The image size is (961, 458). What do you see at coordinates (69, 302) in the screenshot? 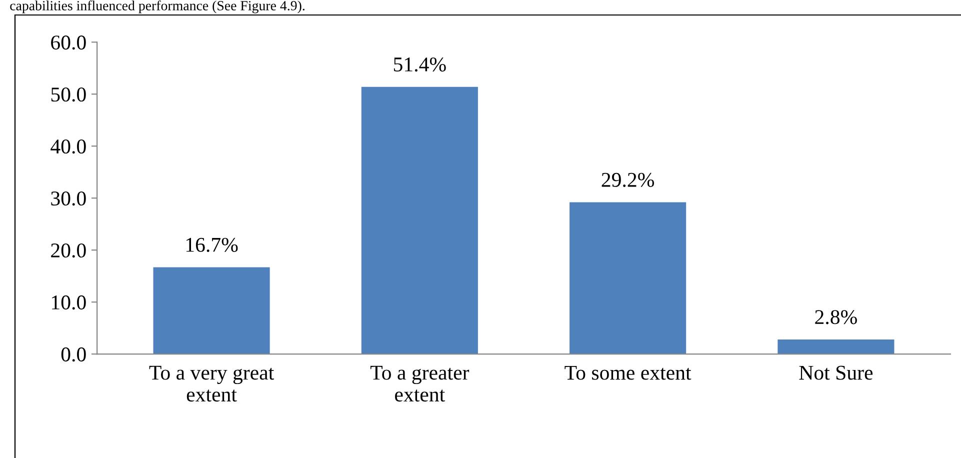
I see `y-tick-label: 10.0` at bounding box center [69, 302].